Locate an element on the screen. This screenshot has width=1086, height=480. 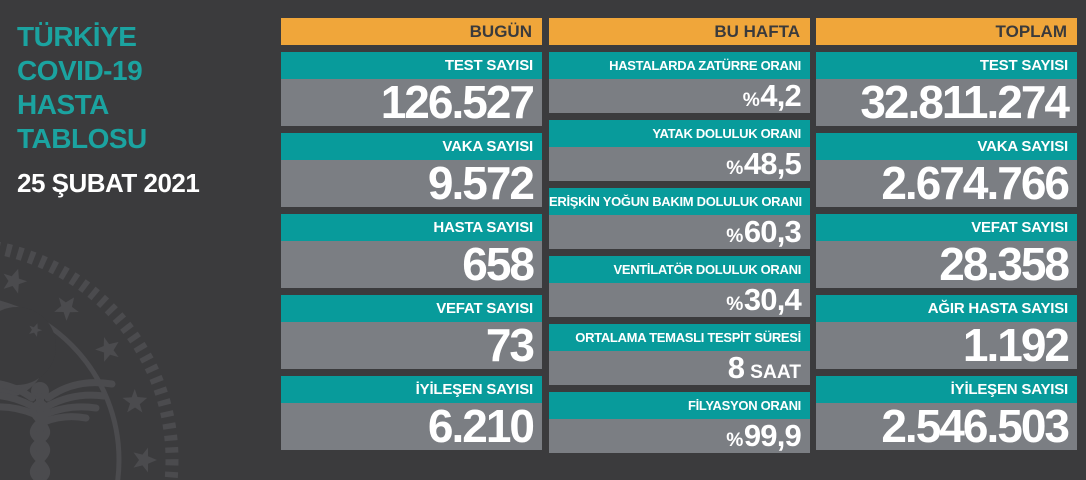
stat-value: 32.811.274 is located at coordinates (946, 102).